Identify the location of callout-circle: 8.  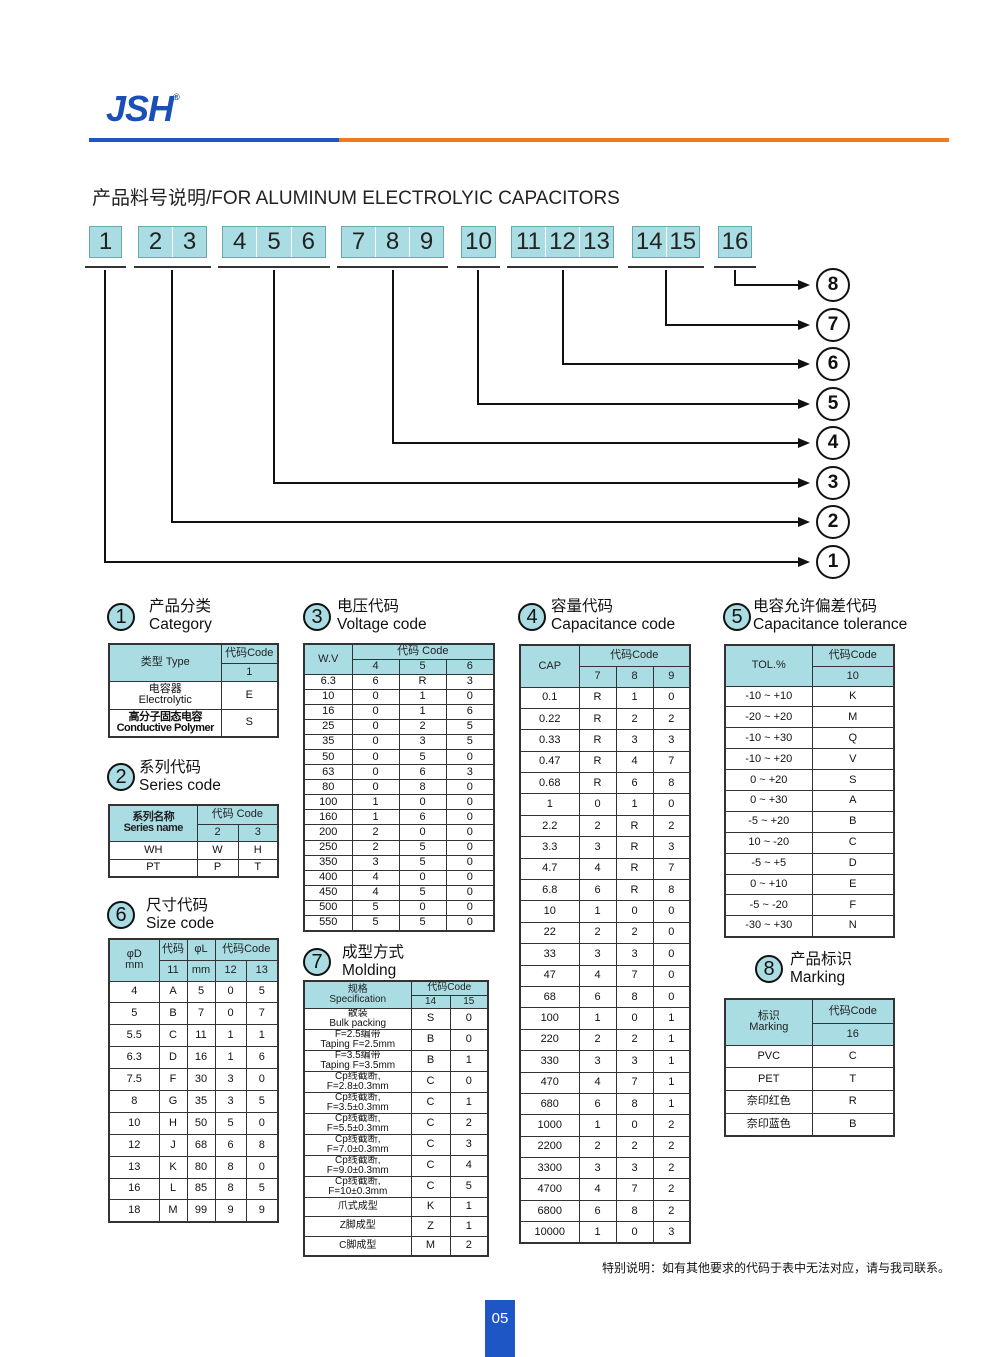
(833, 285).